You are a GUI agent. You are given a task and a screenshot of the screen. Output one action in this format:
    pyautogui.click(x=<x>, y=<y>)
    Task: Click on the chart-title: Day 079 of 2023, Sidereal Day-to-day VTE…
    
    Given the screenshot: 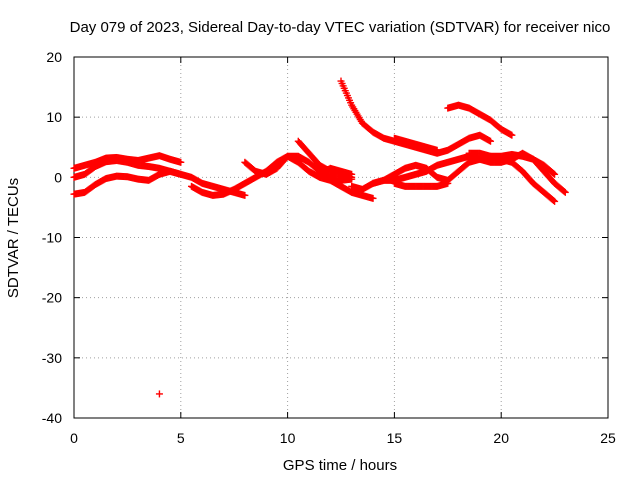 What is the action you would take?
    pyautogui.click(x=340, y=27)
    